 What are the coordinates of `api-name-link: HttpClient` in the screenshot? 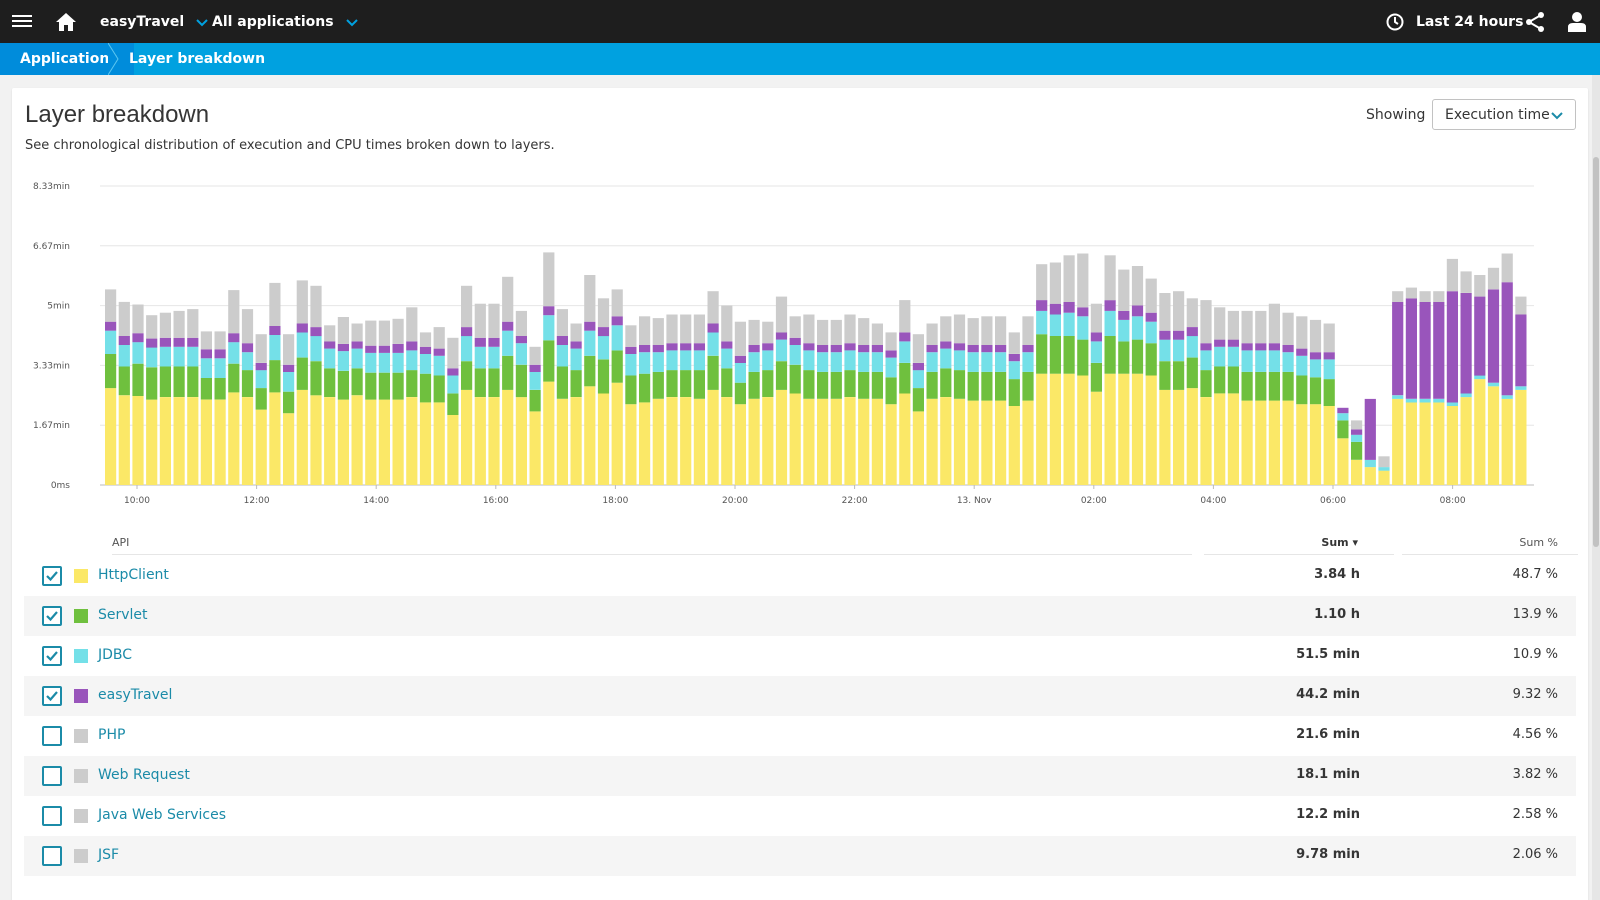 It's located at (133, 575).